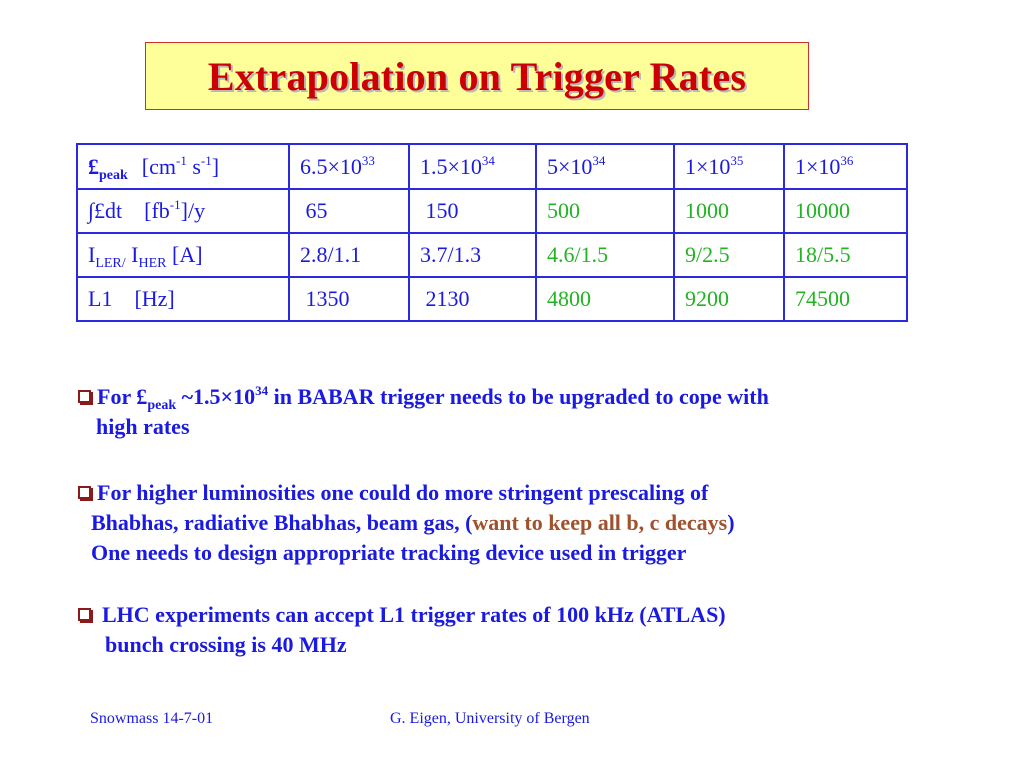 The height and width of the screenshot is (768, 1024). I want to click on row-label-integrated-luminosity: ∫£dt [fb-1]/y, so click(183, 211).